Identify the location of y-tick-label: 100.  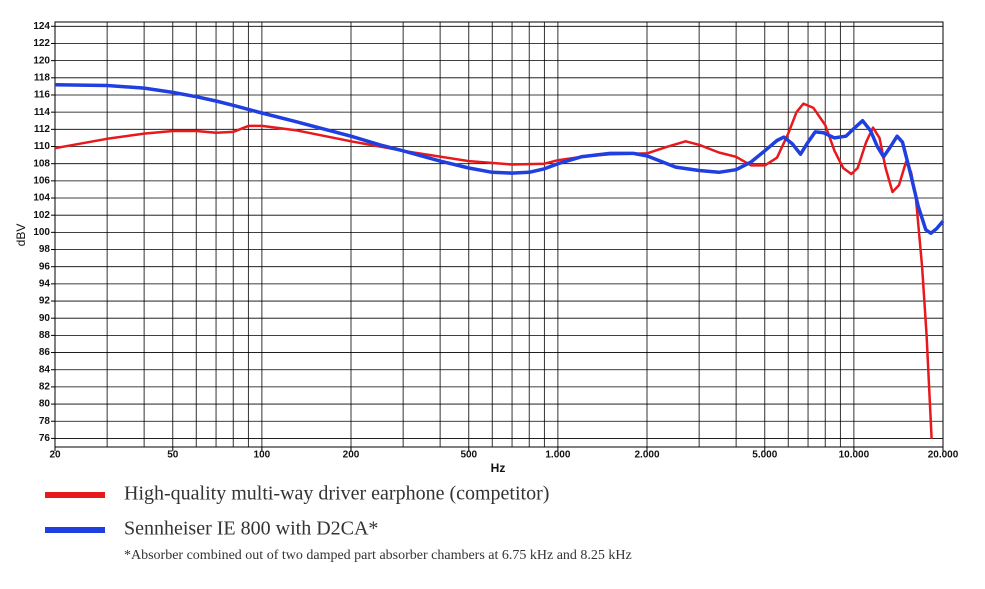
(41, 232).